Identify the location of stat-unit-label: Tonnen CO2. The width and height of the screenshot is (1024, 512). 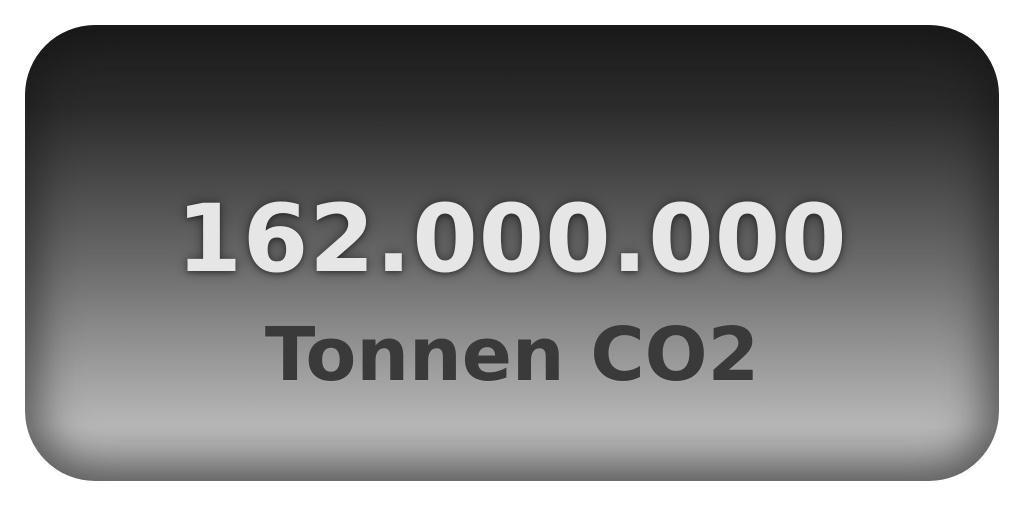
(512, 355).